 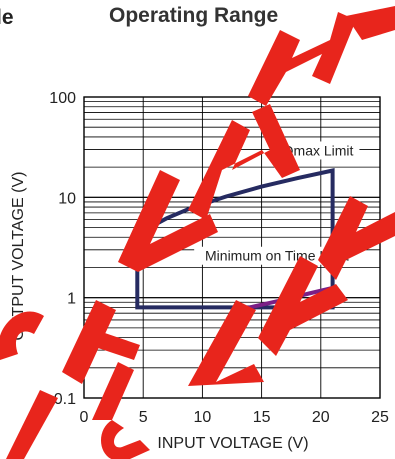 I want to click on truncated-heading-fragment: le, so click(x=7, y=17).